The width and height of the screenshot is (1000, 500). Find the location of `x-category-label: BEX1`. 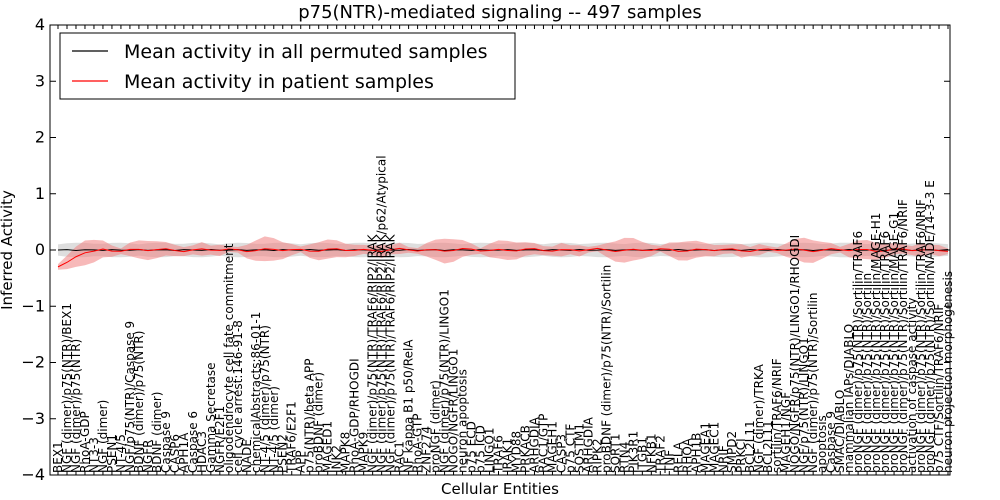

x-category-label: BEX1 is located at coordinates (58, 457).